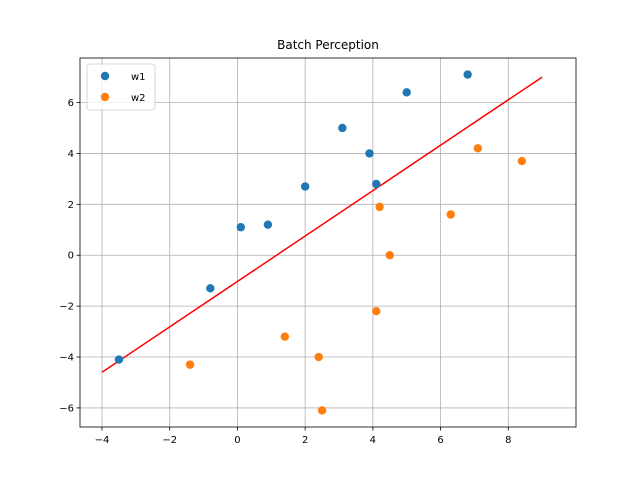  What do you see at coordinates (121, 87) in the screenshot?
I see `legend: w1 w2` at bounding box center [121, 87].